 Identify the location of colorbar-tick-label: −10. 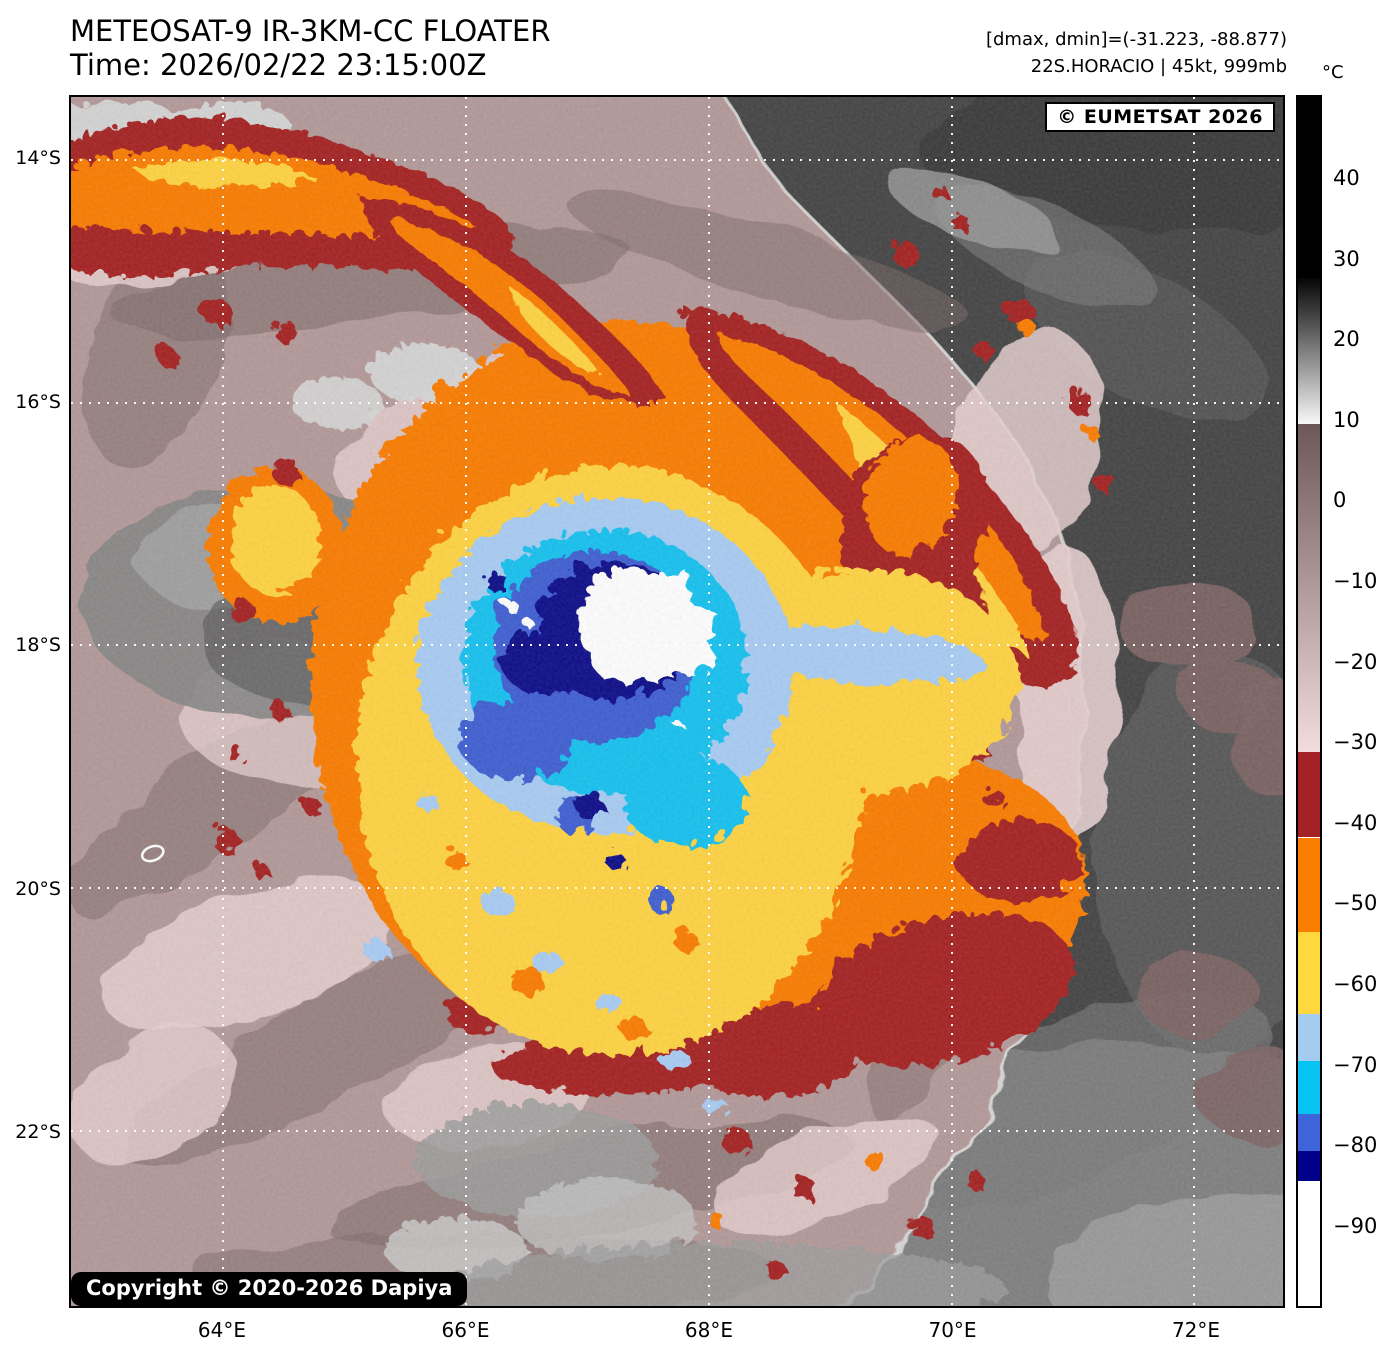
(1355, 581).